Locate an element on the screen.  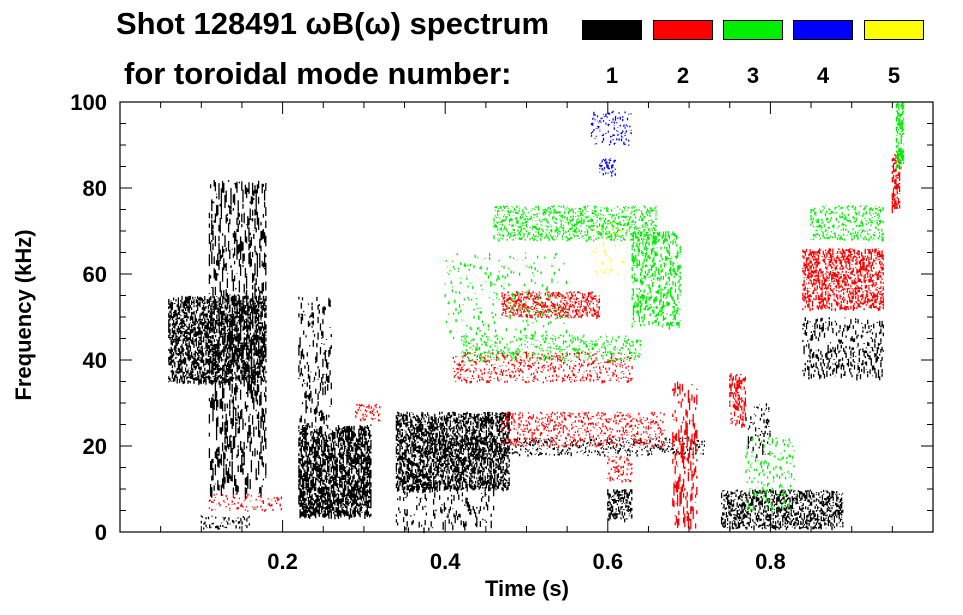
legend-label-n2: 2 is located at coordinates (683, 75).